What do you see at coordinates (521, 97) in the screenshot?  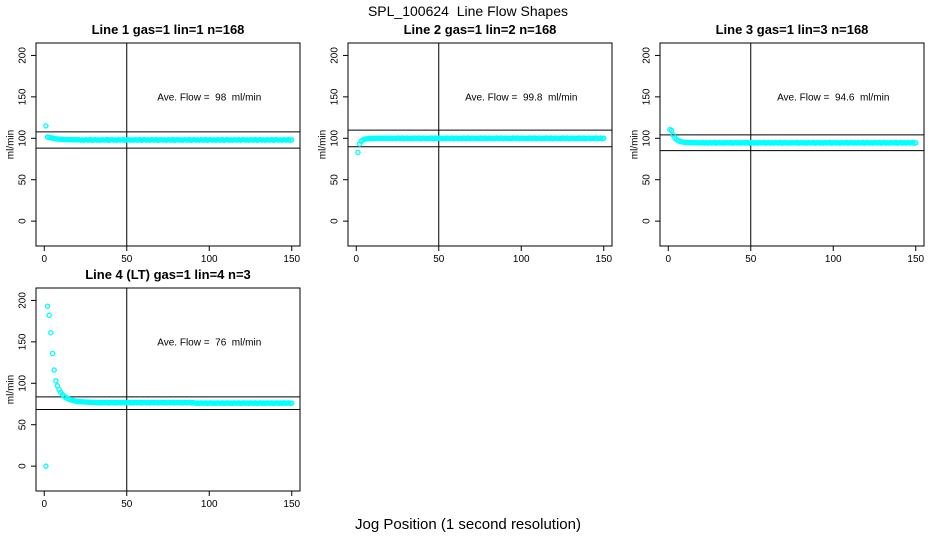 I see `ave-flow-annotation: Ave. Flow = 99.8 ml/min` at bounding box center [521, 97].